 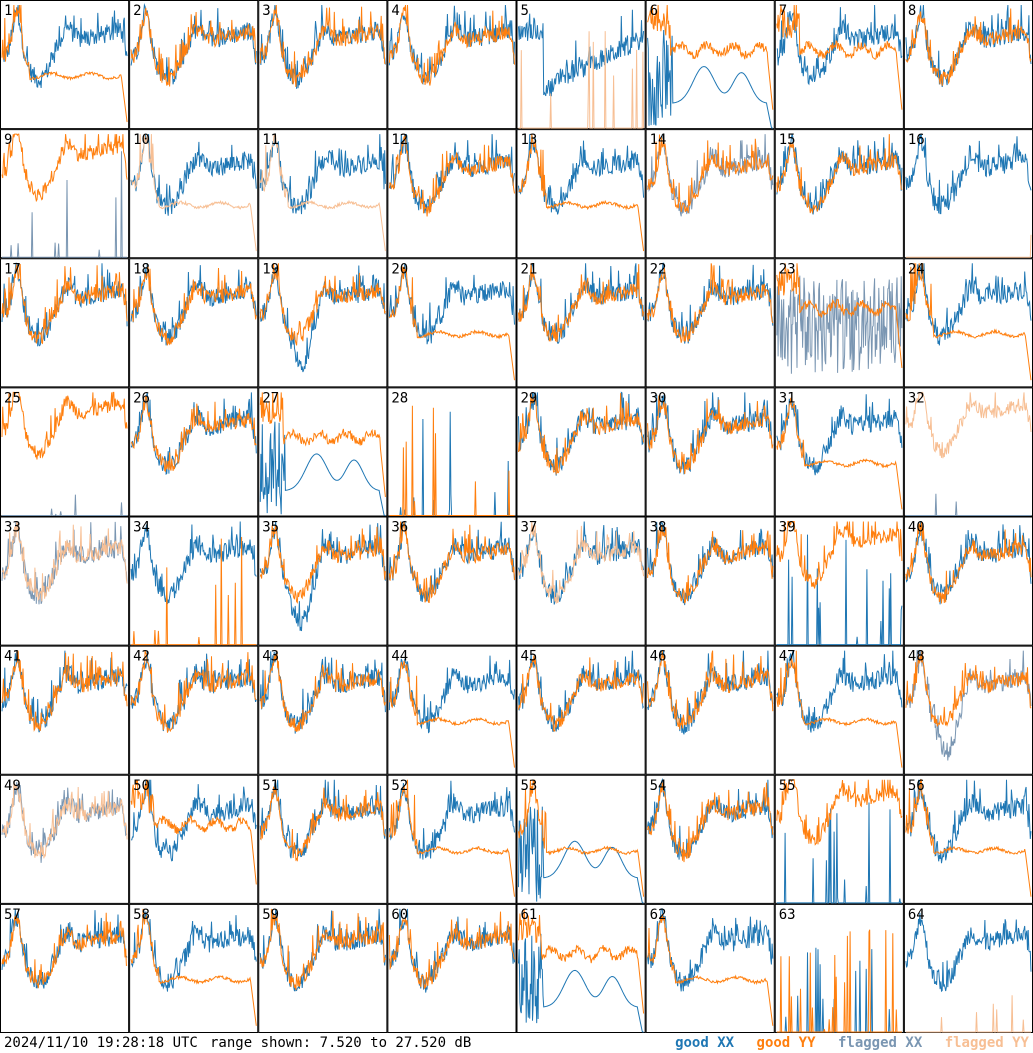 I want to click on panel-31: 31, so click(x=839, y=452).